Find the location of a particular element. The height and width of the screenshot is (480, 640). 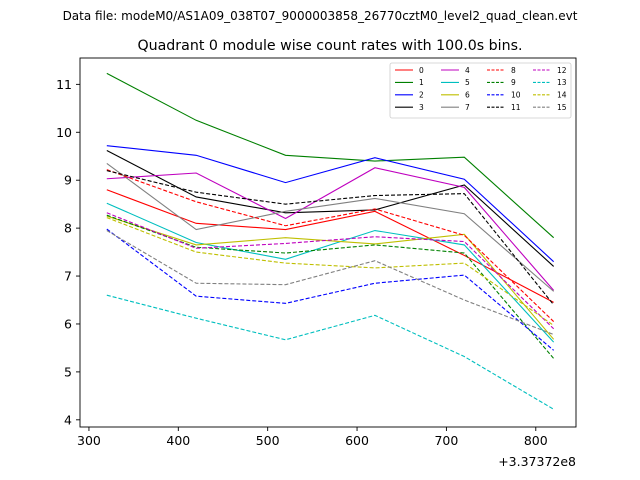

legend-label-15: 15 is located at coordinates (562, 107).